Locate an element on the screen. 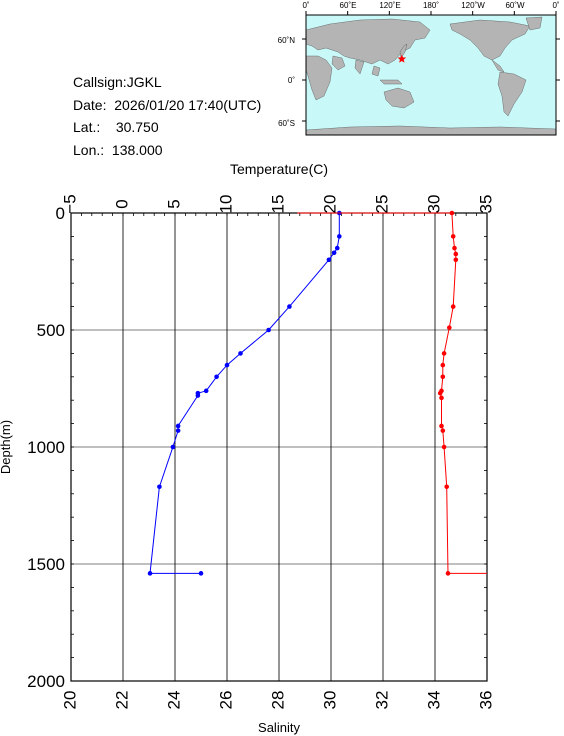 The width and height of the screenshot is (564, 736). callsign-row: Callsign:JGKL is located at coordinates (167, 82).